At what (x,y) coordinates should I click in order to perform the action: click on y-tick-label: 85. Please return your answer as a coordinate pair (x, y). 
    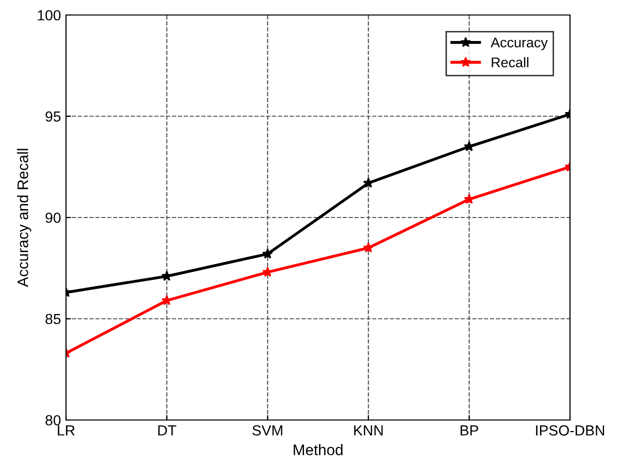
    Looking at the image, I should click on (53, 319).